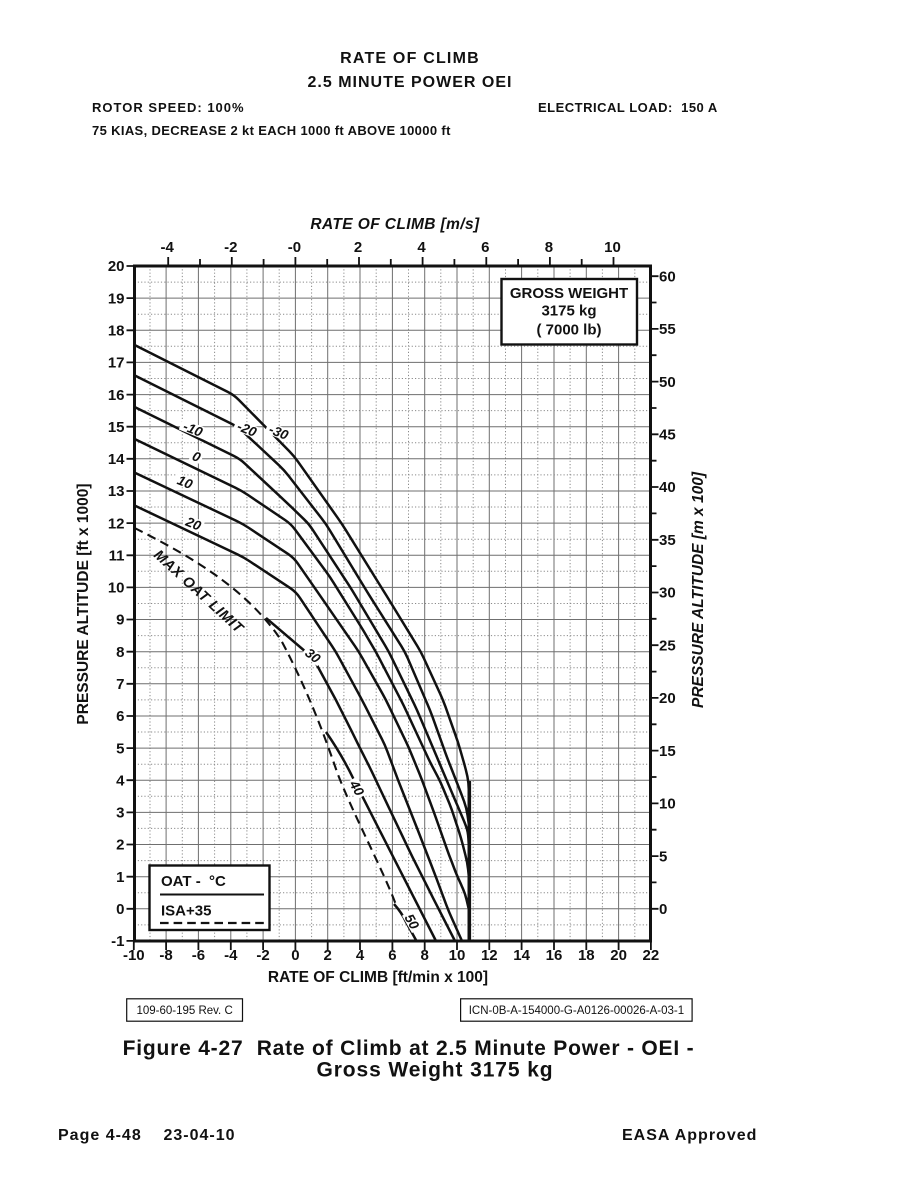  Describe the element at coordinates (569, 293) in the screenshot. I see `svg-text: GROSS WEIGHT` at that location.